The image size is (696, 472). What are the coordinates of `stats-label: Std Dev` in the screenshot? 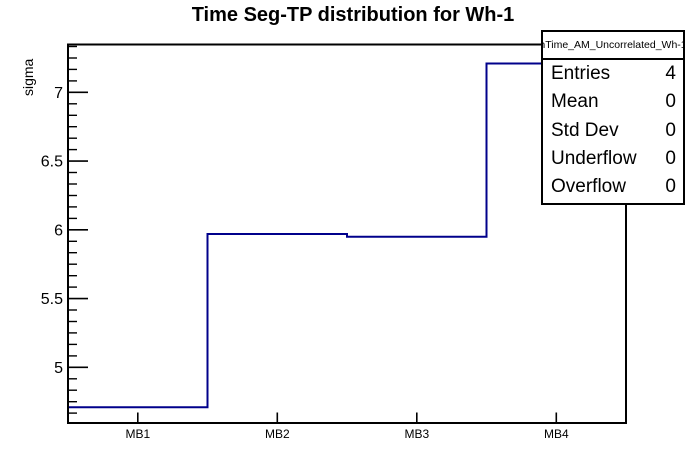 It's located at (585, 130).